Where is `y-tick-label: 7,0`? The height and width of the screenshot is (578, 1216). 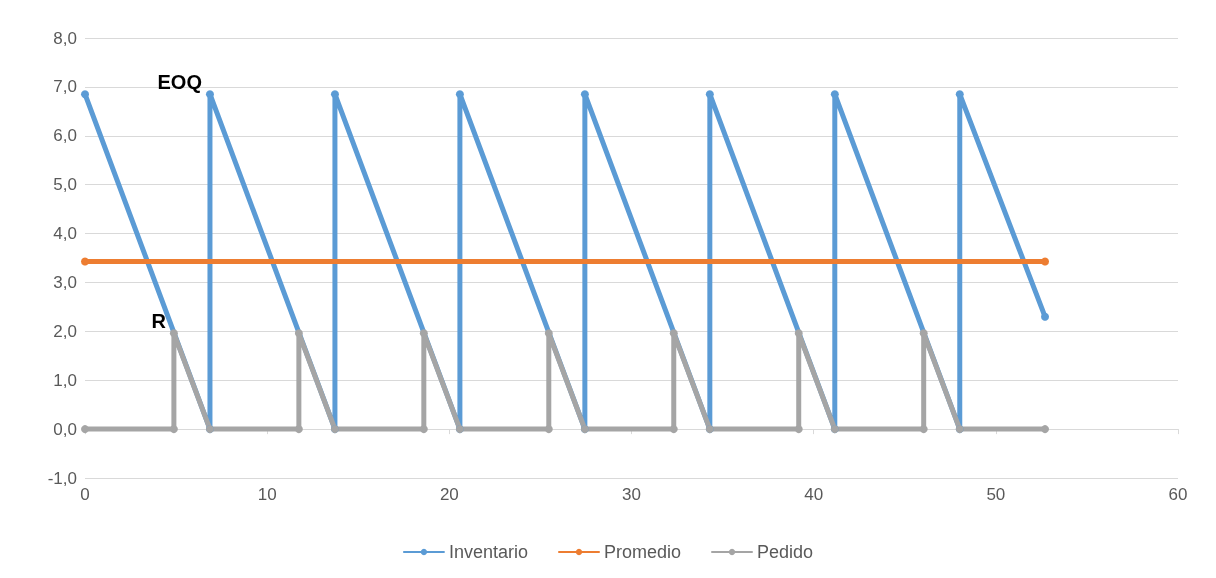
y-tick-label: 7,0 is located at coordinates (65, 87).